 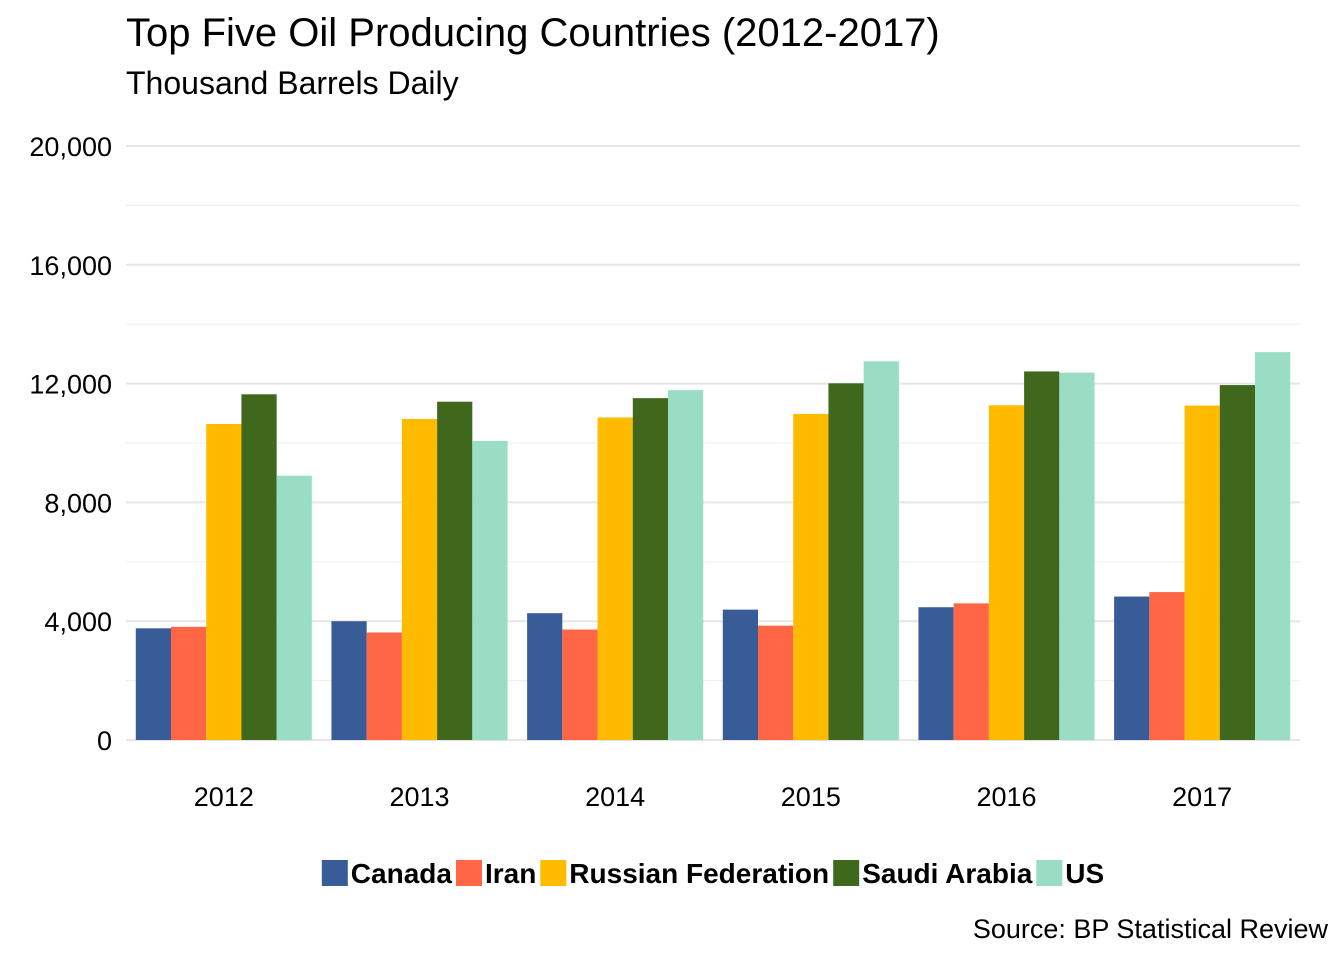 I want to click on bar-saudi-arabia-2012, so click(x=259, y=567).